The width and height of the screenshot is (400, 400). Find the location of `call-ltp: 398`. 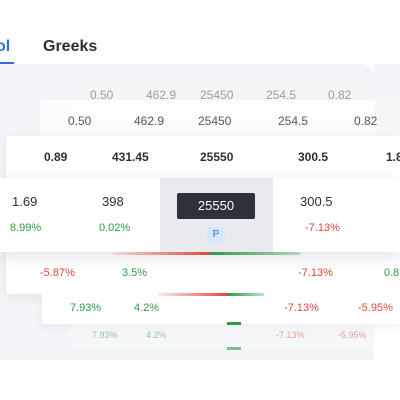

call-ltp: 398 is located at coordinates (113, 201).